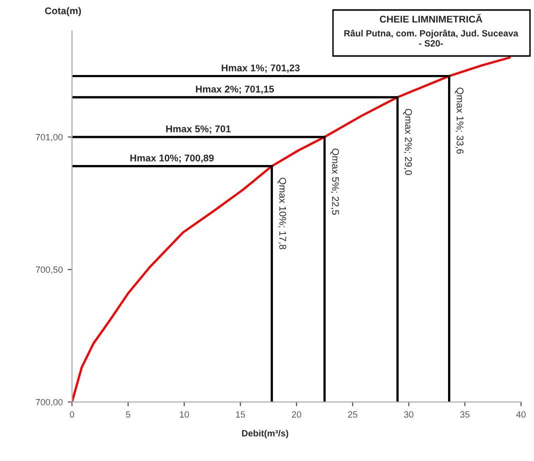 This screenshot has height=461, width=534. I want to click on y-tick-label: 700,00, so click(49, 402).